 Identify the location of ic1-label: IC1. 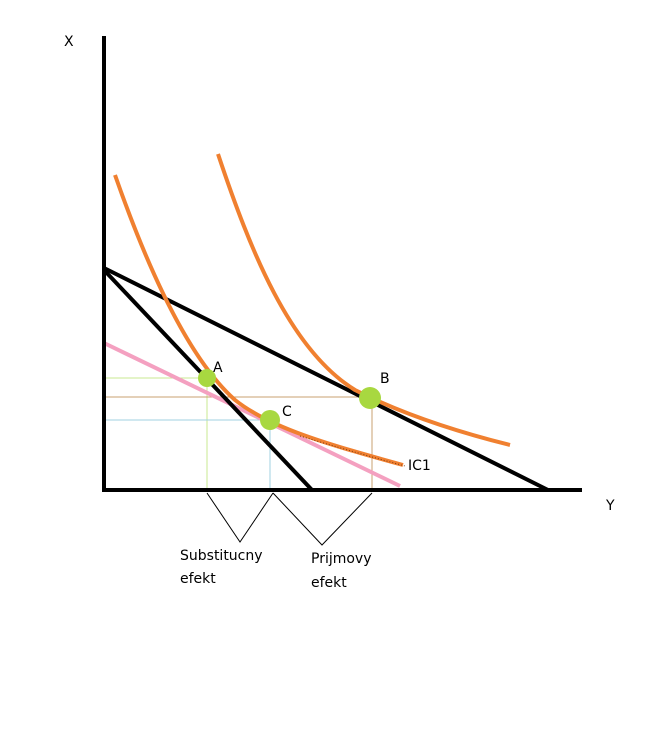
(419, 466).